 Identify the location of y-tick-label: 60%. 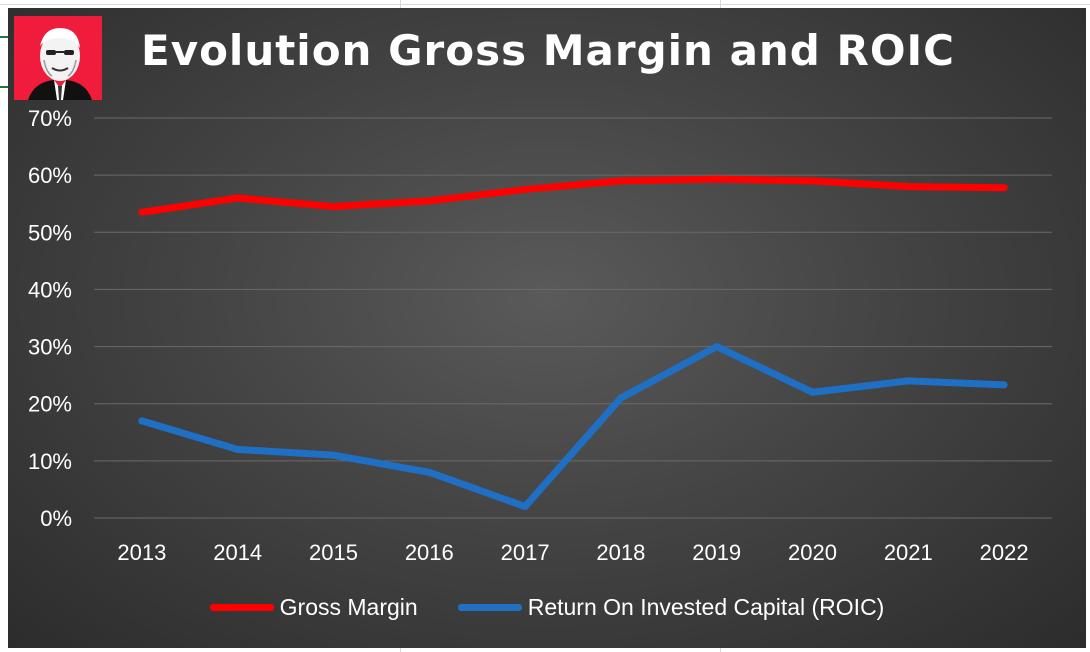
(50, 175).